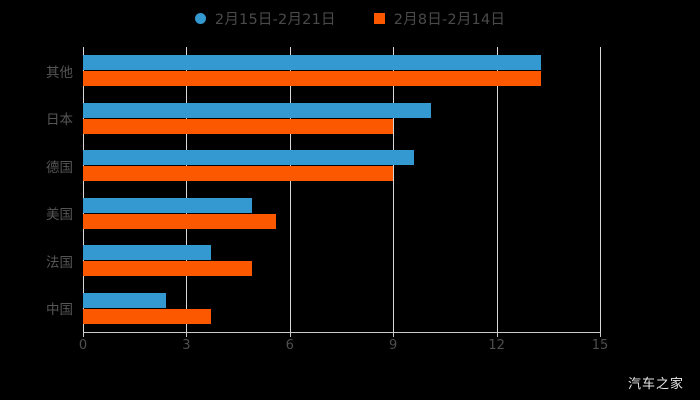 This screenshot has width=700, height=400. What do you see at coordinates (289, 345) in the screenshot?
I see `x-tick-label-2: 6` at bounding box center [289, 345].